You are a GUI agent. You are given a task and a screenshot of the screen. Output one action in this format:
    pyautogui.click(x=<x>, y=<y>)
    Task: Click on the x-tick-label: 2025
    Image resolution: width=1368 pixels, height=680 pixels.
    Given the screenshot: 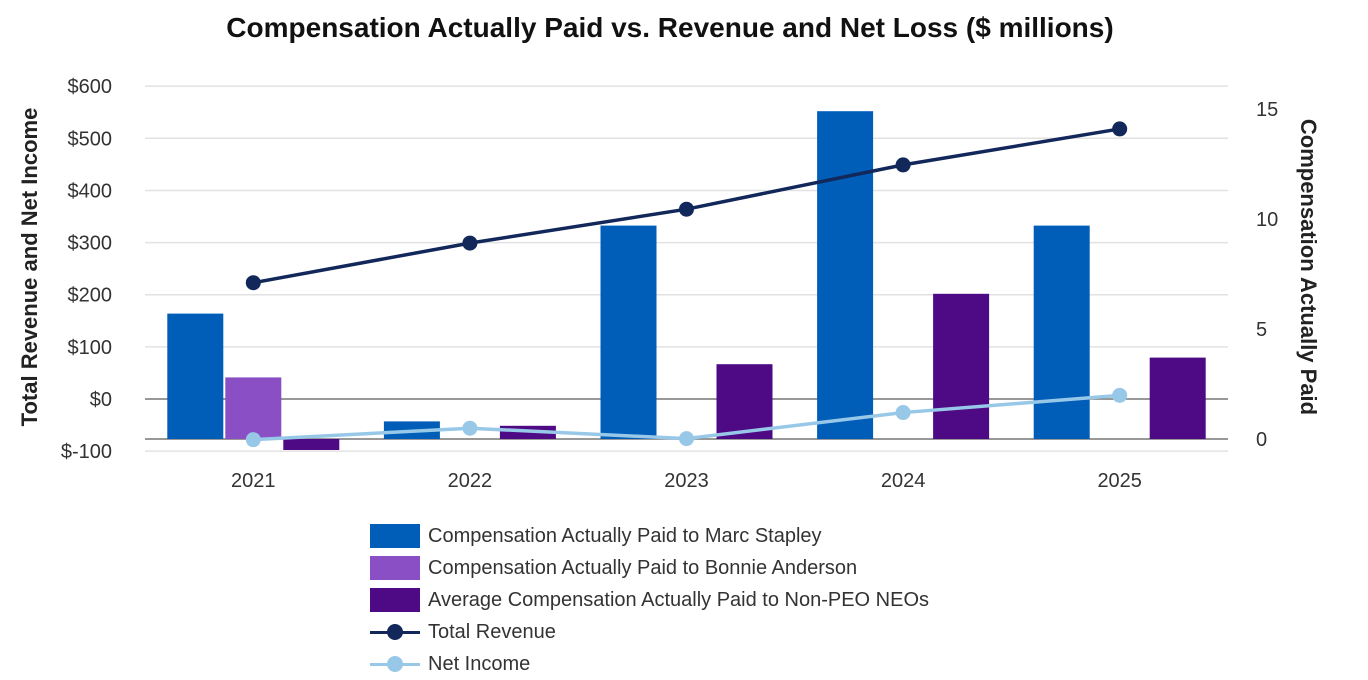 What is the action you would take?
    pyautogui.click(x=1119, y=481)
    